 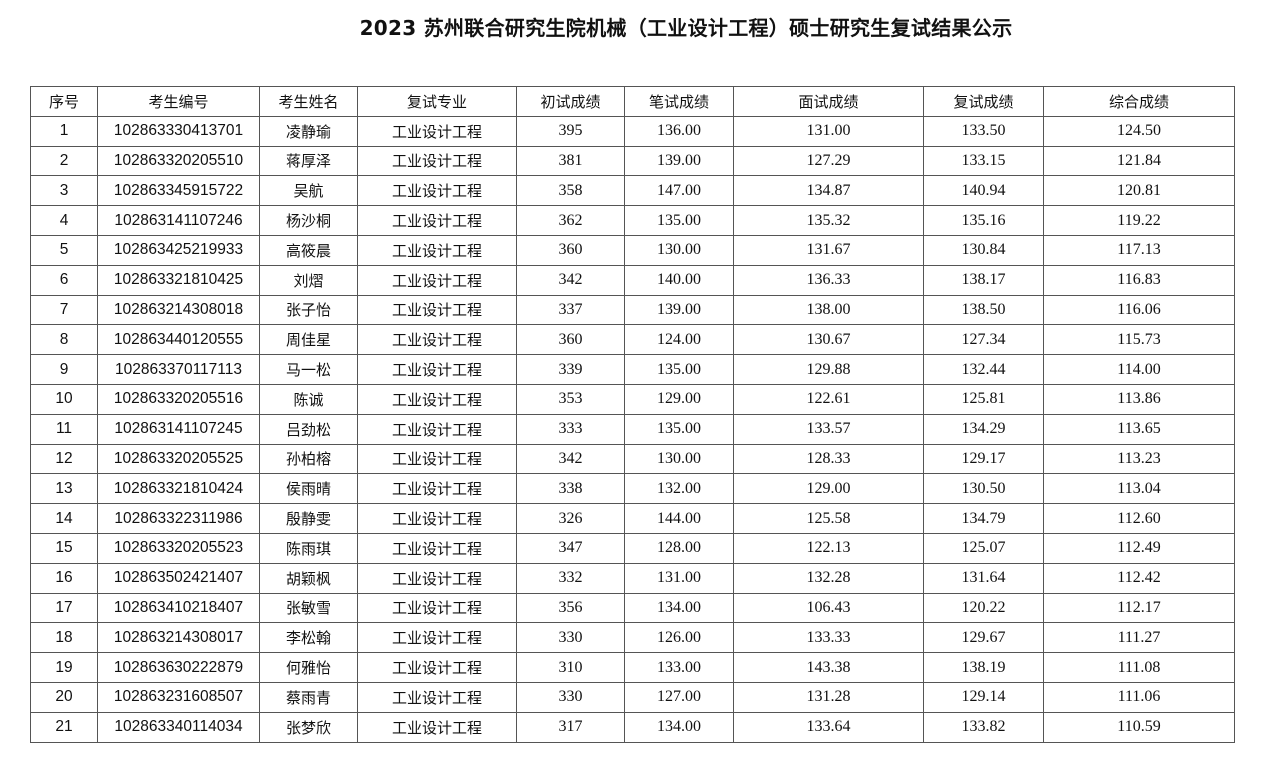 I want to click on cell-name: 陈诚, so click(x=308, y=399).